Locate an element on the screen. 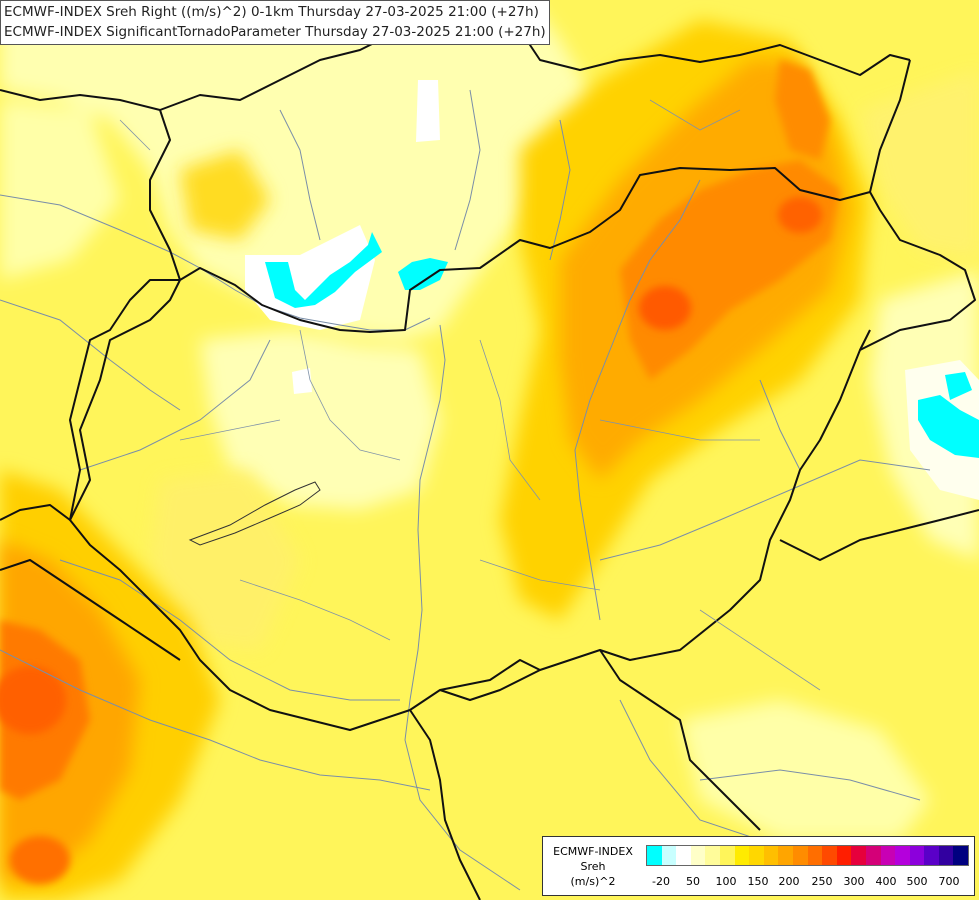 The width and height of the screenshot is (979, 900). river-drava is located at coordinates (229, 630).